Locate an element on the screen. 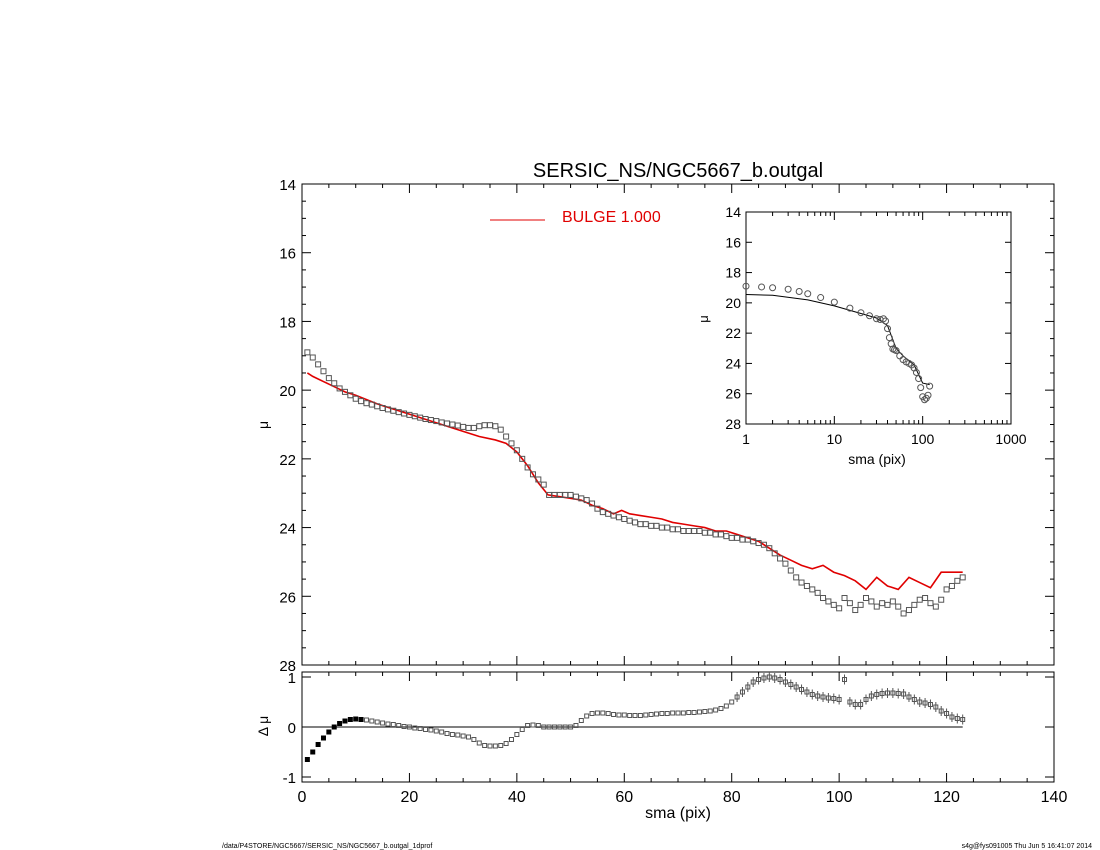 Image resolution: width=1100 pixels, height=850 pixels. x-tick-label: 120 is located at coordinates (946, 797).